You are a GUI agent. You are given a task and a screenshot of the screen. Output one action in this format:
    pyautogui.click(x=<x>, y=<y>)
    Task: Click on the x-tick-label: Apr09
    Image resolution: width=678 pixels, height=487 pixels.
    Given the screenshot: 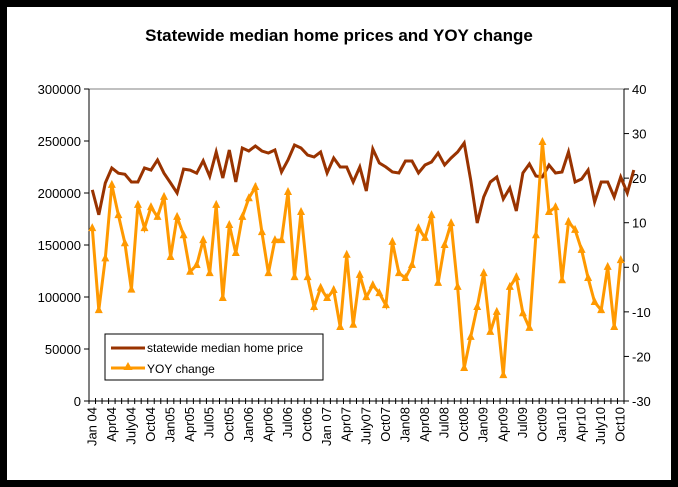 What is the action you would take?
    pyautogui.click(x=502, y=424)
    